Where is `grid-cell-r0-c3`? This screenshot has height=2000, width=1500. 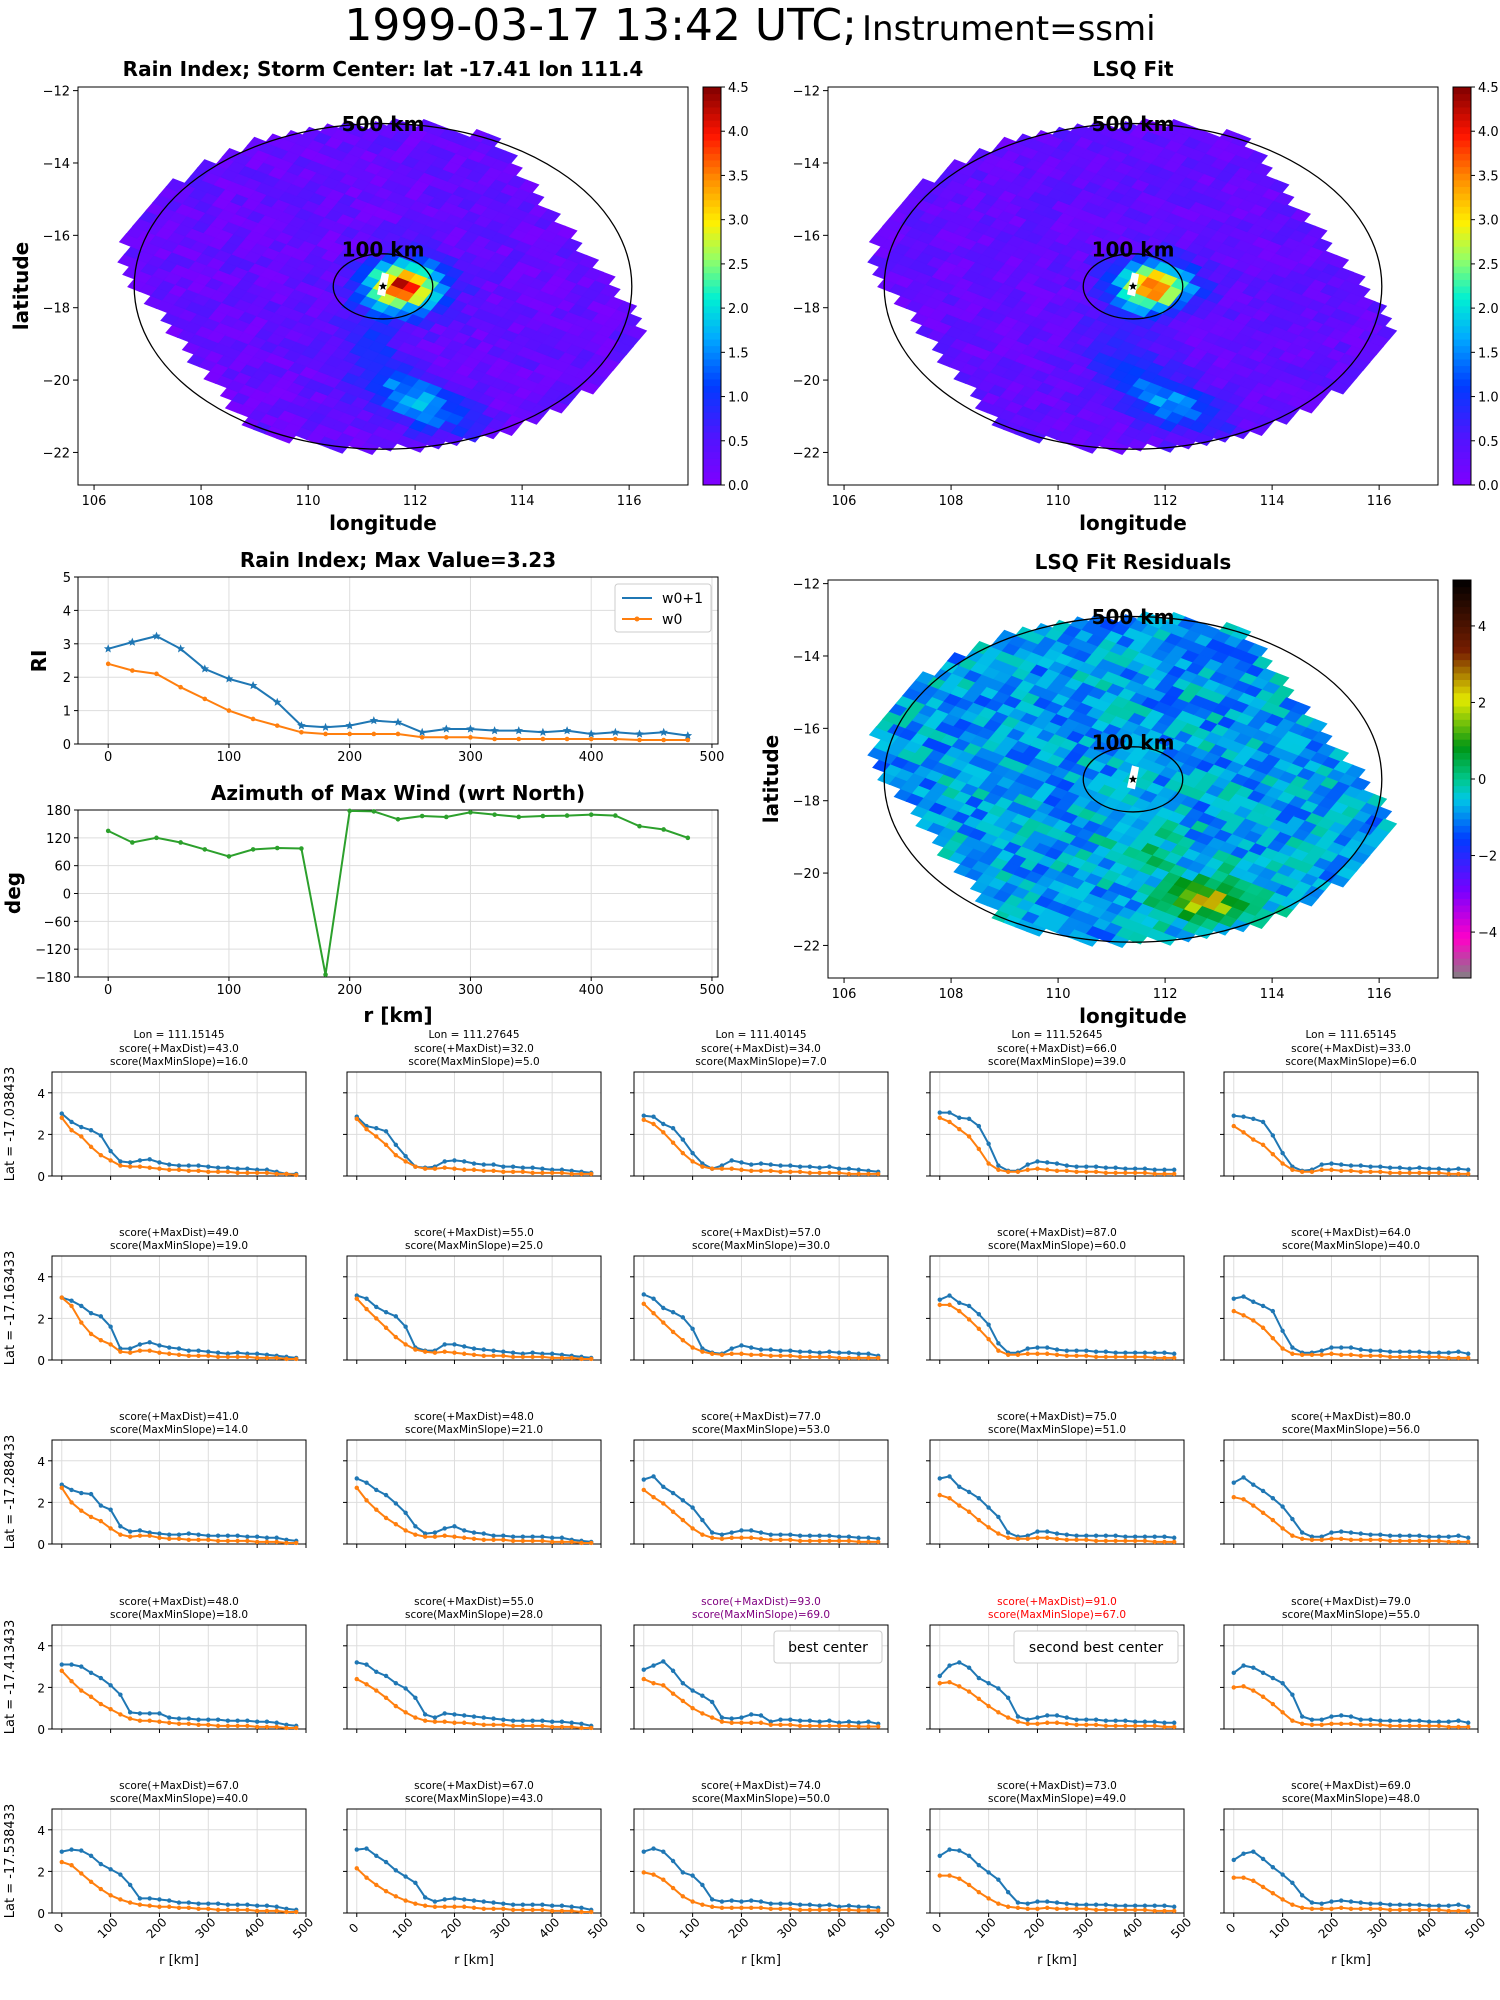
grid-cell-r0-c3 is located at coordinates (1055, 1125).